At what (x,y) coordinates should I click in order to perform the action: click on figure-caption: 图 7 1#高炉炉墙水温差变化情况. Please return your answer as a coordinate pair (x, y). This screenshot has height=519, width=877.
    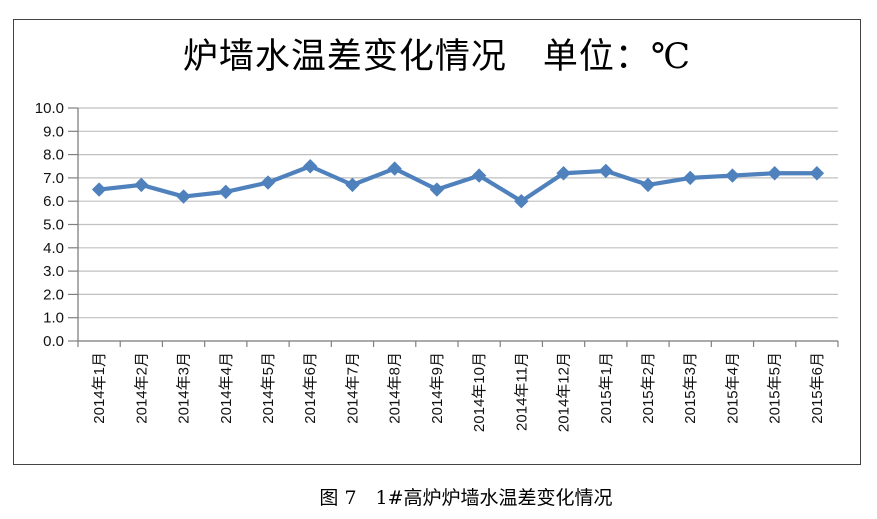
    Looking at the image, I should click on (466, 498).